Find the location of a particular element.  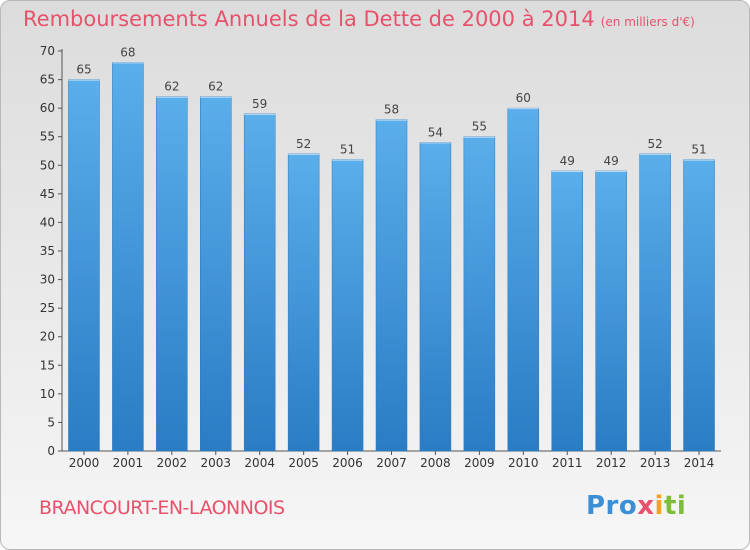

chart-unit: (en milliers d'€) is located at coordinates (647, 22).